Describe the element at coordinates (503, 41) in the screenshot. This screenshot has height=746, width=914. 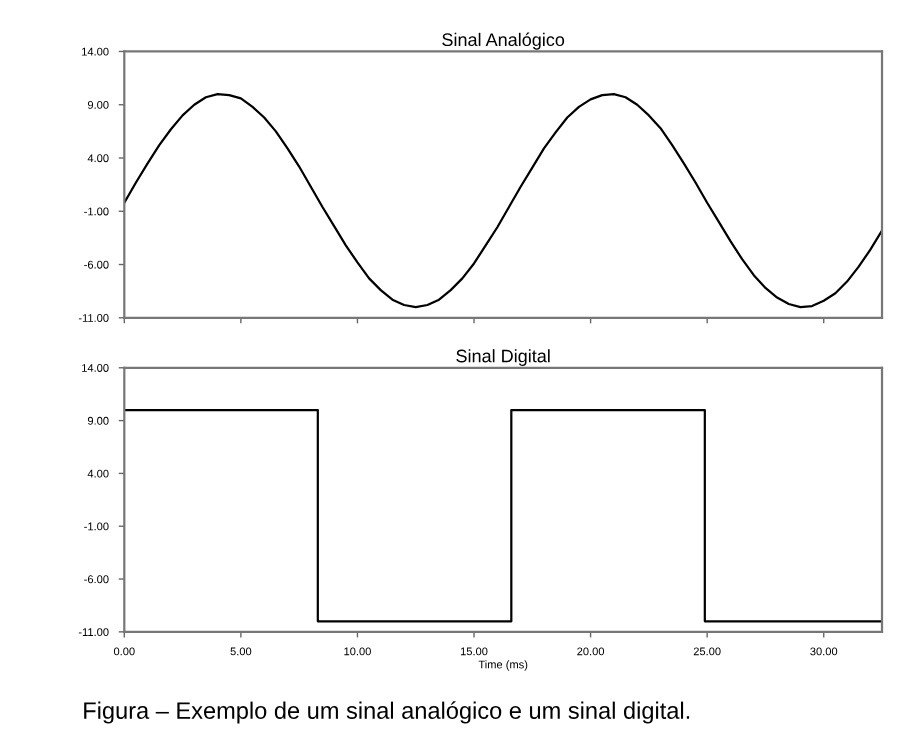
I see `chart-title: Sinal Analógico` at that location.